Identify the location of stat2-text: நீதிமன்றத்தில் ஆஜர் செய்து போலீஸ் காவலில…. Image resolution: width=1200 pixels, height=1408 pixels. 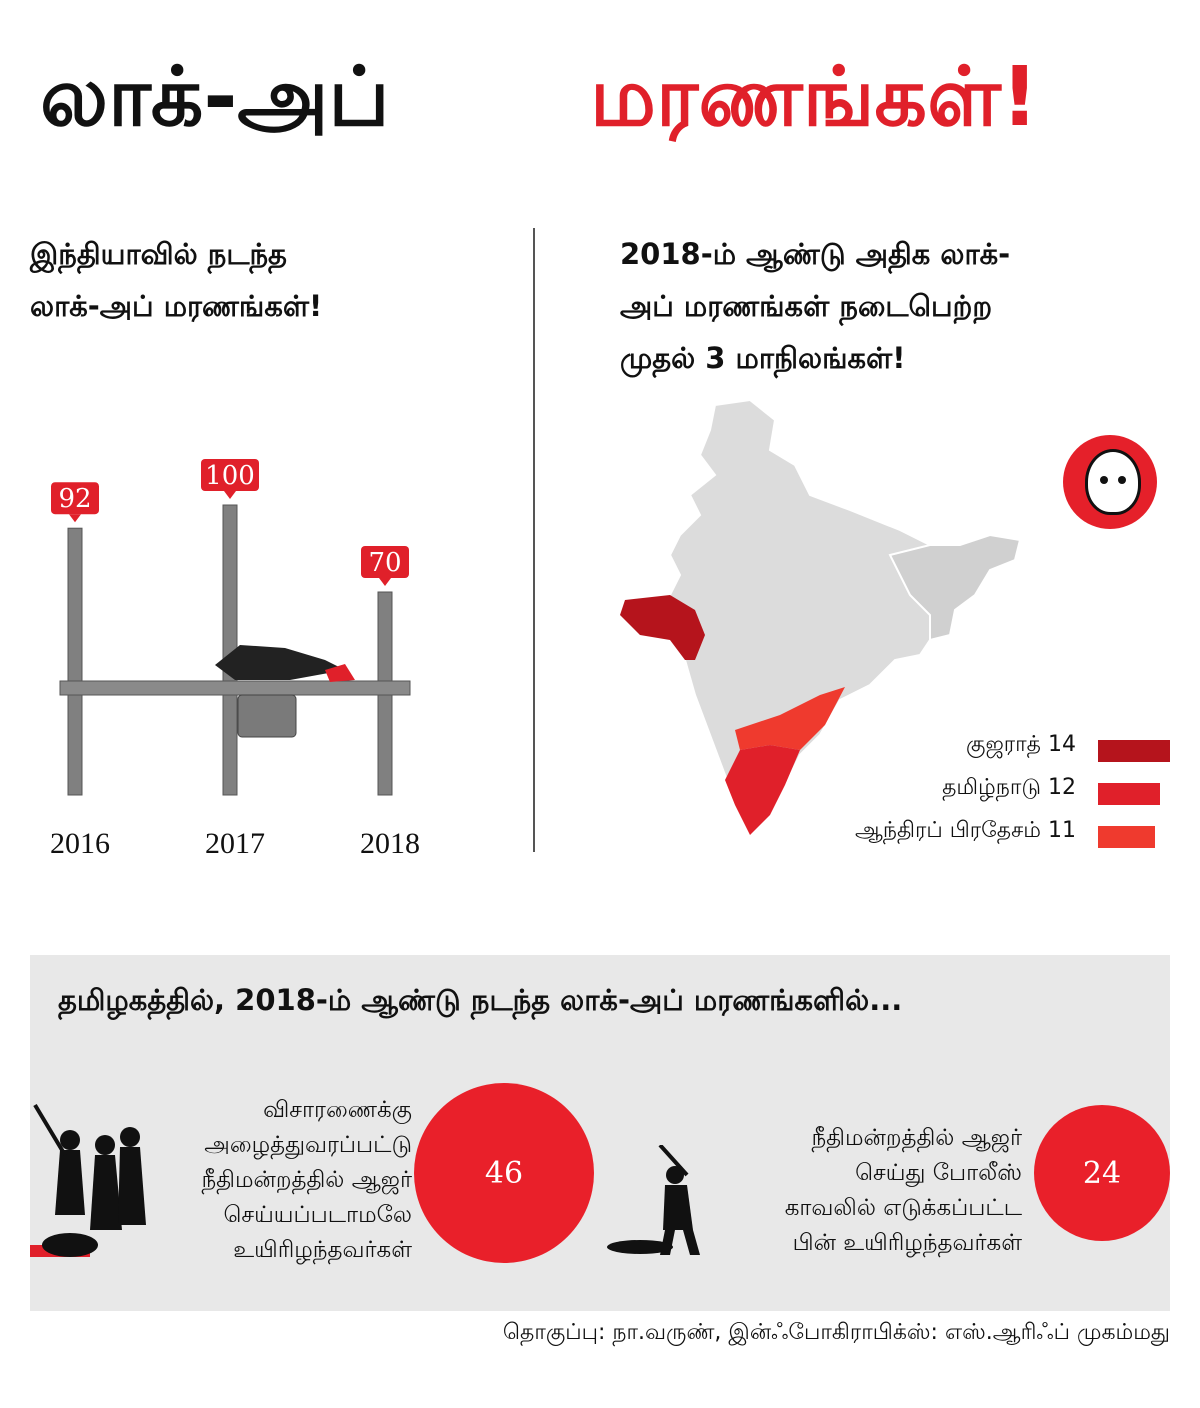
(872, 1191).